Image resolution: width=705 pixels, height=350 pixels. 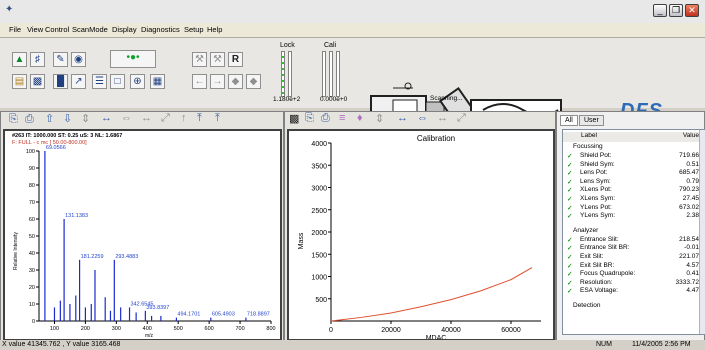 What do you see at coordinates (287, 99) in the screenshot?
I see `lock-value: 1.180e+2` at bounding box center [287, 99].